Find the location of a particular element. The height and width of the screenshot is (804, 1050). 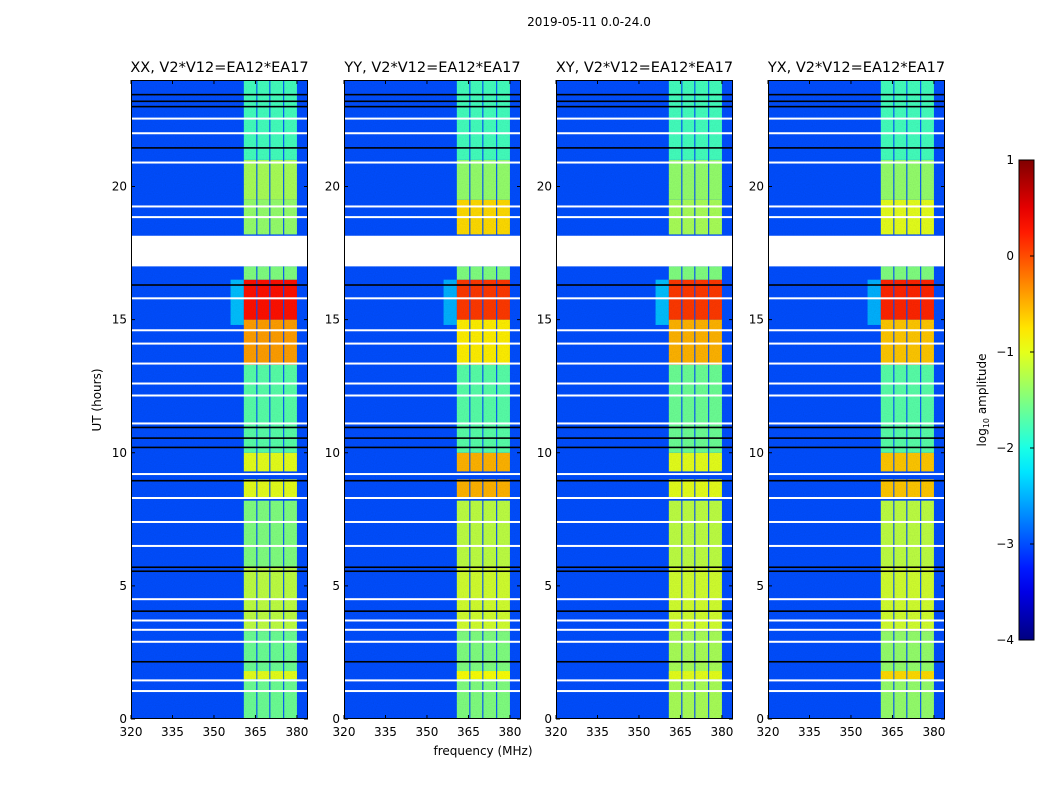

y-tick-label: 15 is located at coordinates (756, 320).